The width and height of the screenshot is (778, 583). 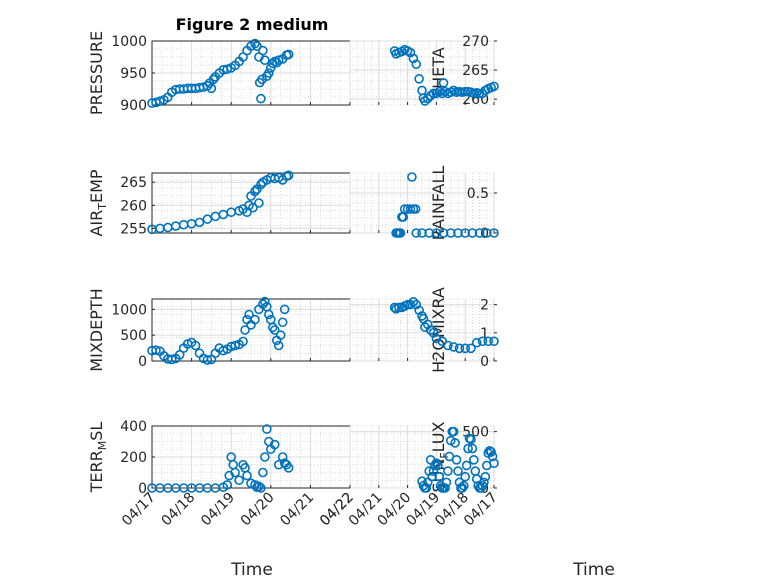 I want to click on y-axis-label: AIRTEMP, so click(x=98, y=202).